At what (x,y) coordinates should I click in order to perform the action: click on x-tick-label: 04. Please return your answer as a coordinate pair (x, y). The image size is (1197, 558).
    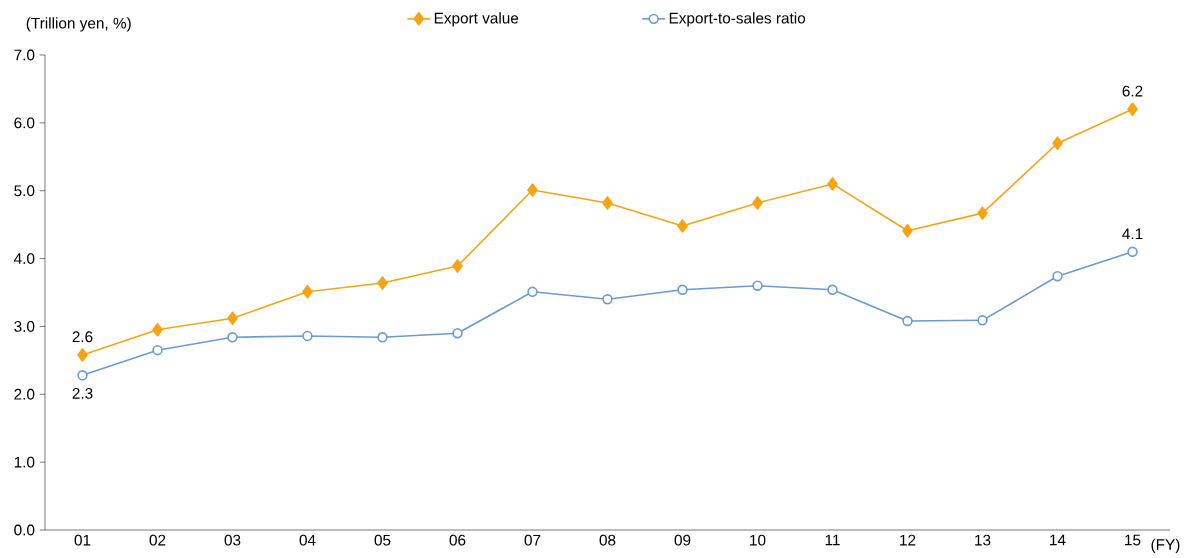
    Looking at the image, I should click on (307, 540).